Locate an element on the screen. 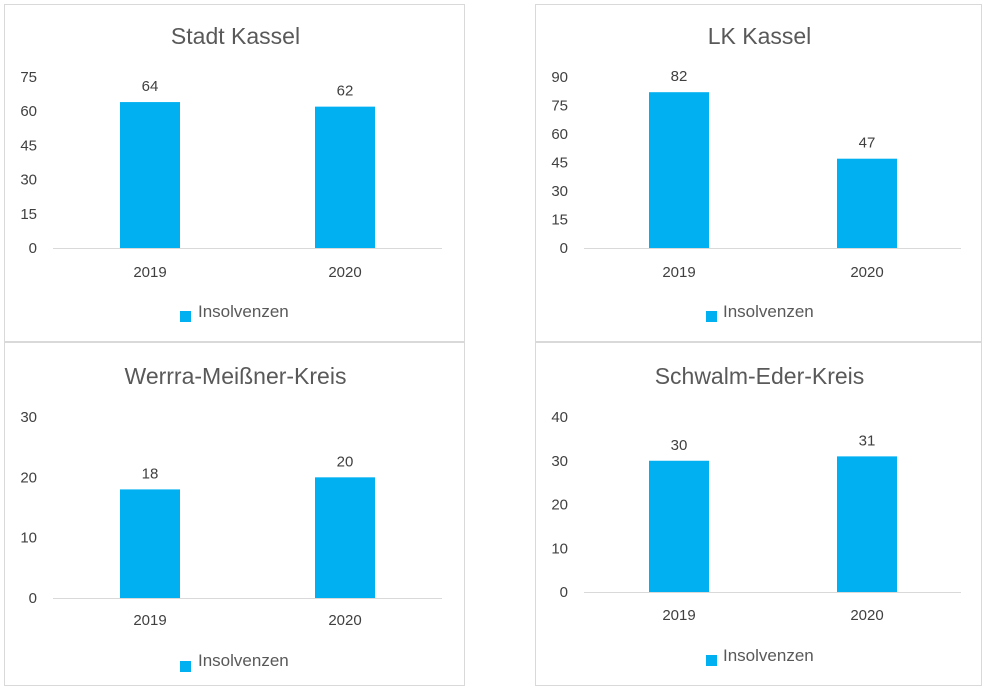 The width and height of the screenshot is (984, 687). chart-title: Stadt Kassel is located at coordinates (235, 36).